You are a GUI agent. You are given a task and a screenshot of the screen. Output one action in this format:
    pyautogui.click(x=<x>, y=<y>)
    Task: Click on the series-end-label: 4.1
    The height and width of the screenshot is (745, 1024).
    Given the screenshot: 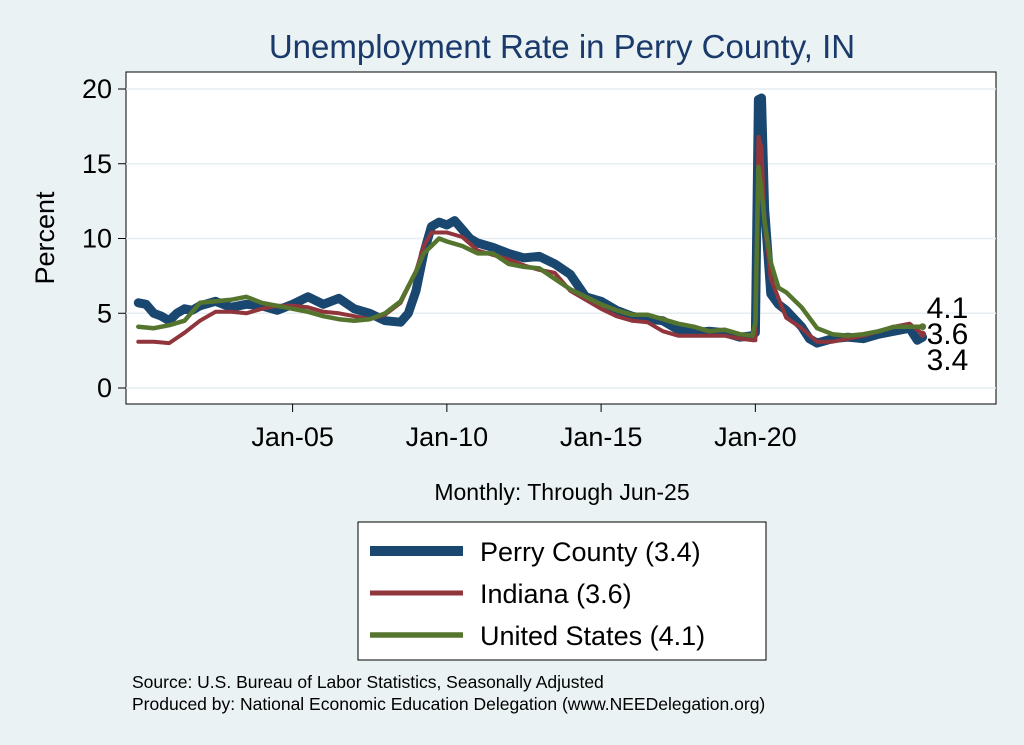 What is the action you would take?
    pyautogui.click(x=948, y=308)
    